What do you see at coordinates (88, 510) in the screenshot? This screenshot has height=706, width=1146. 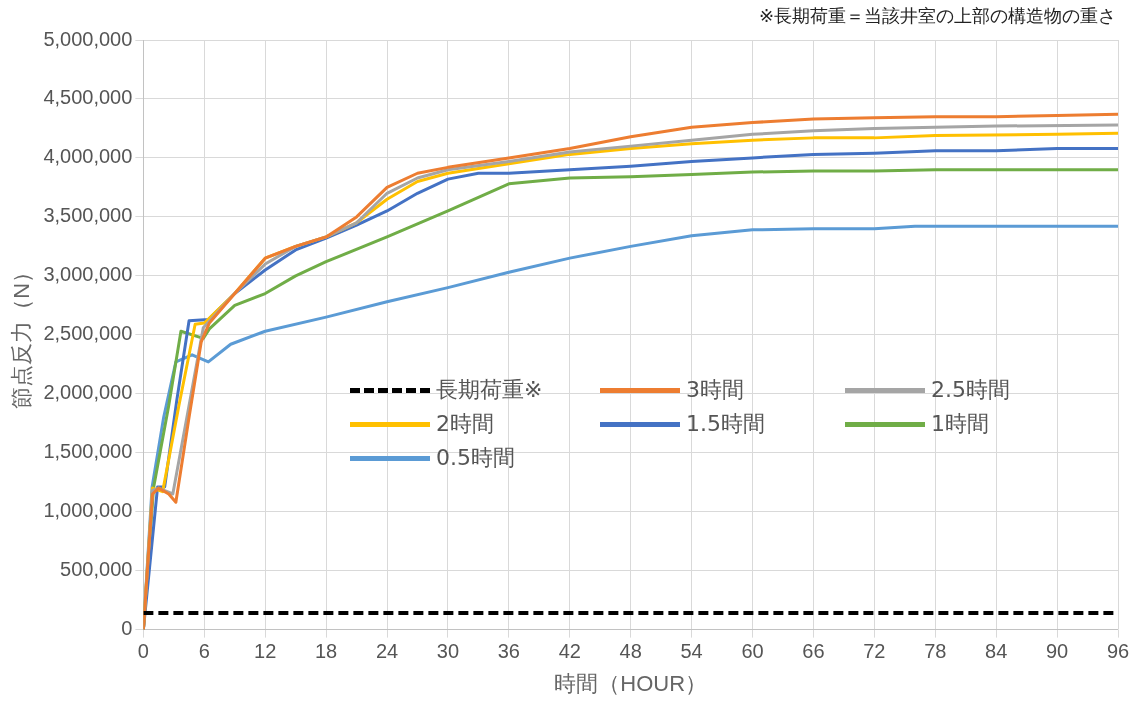 I see `y-tick-label: 1,000,000` at bounding box center [88, 510].